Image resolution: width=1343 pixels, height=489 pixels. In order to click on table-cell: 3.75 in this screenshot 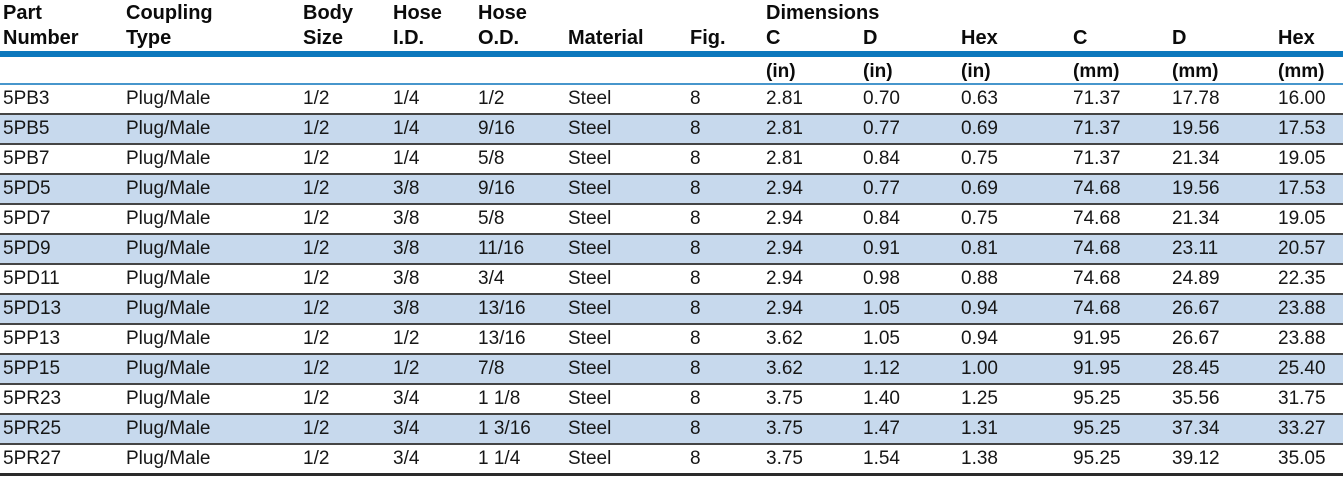, I will do `click(811, 459)`.